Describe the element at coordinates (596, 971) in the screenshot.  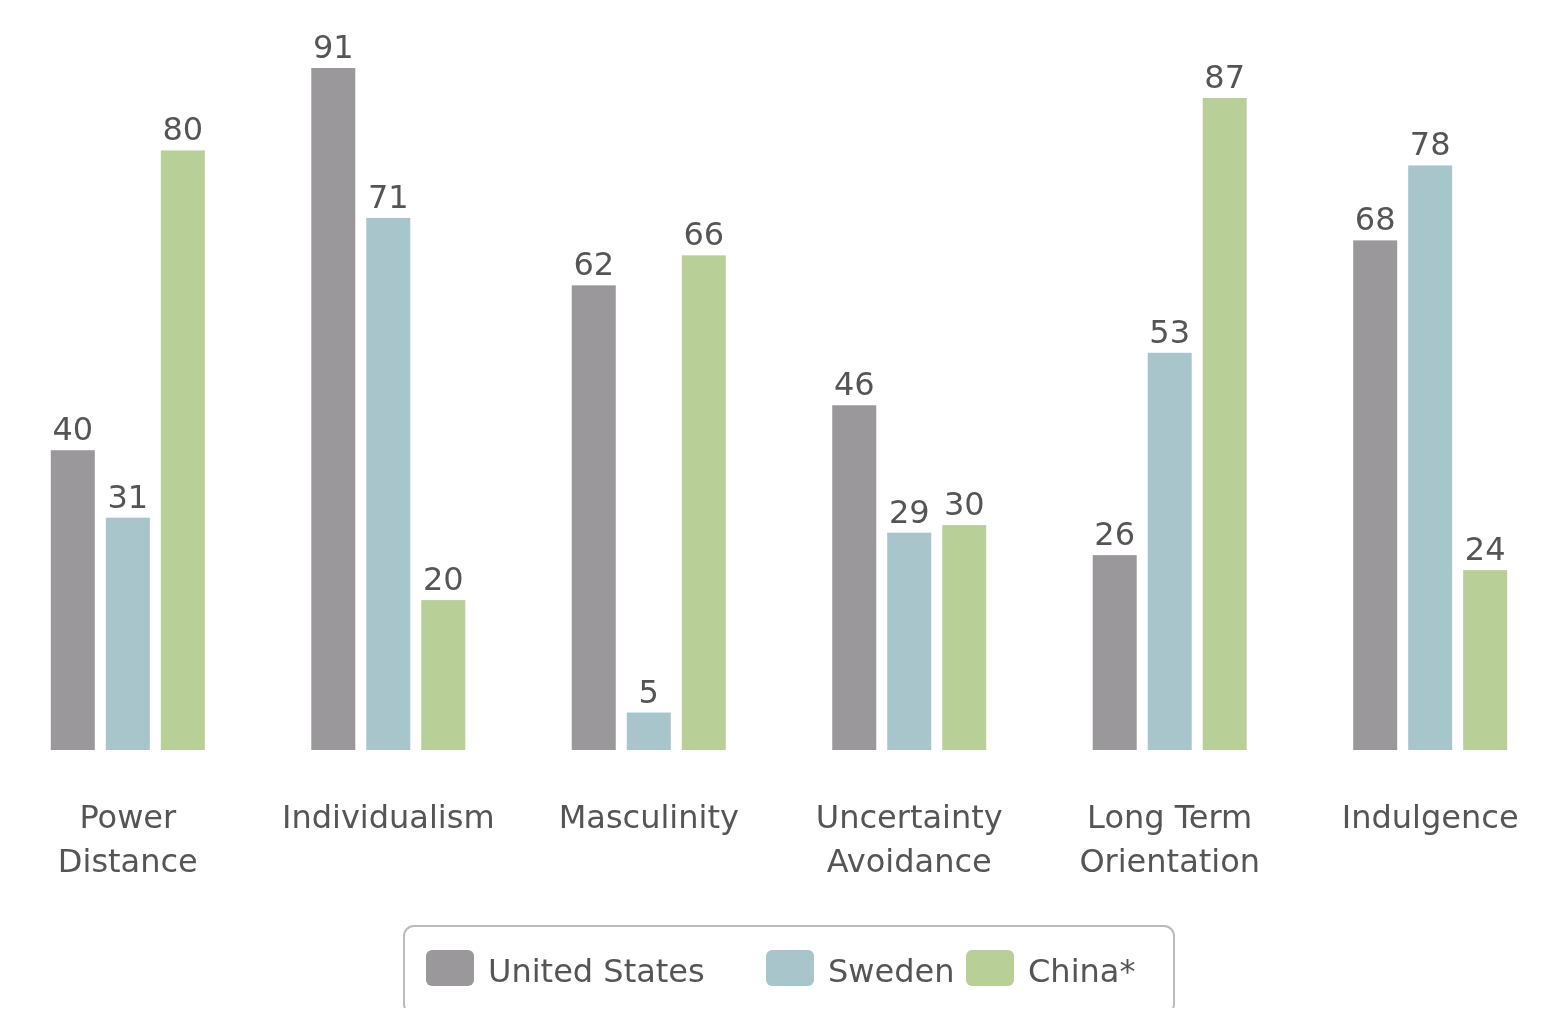
I see `legend-label: United States` at that location.